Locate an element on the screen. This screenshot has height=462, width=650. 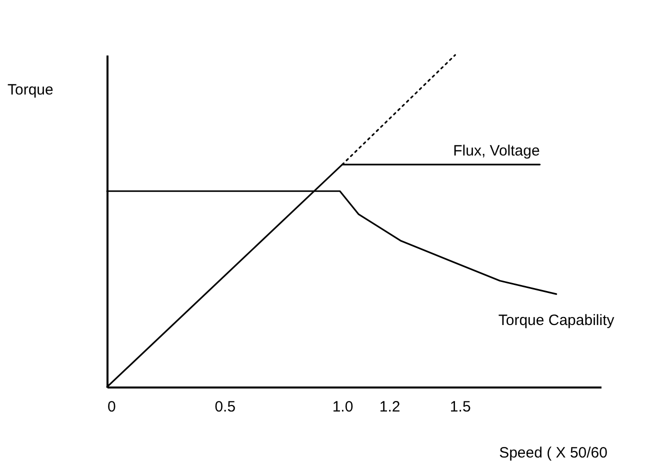
x-tick-label: 0.5 is located at coordinates (225, 407).